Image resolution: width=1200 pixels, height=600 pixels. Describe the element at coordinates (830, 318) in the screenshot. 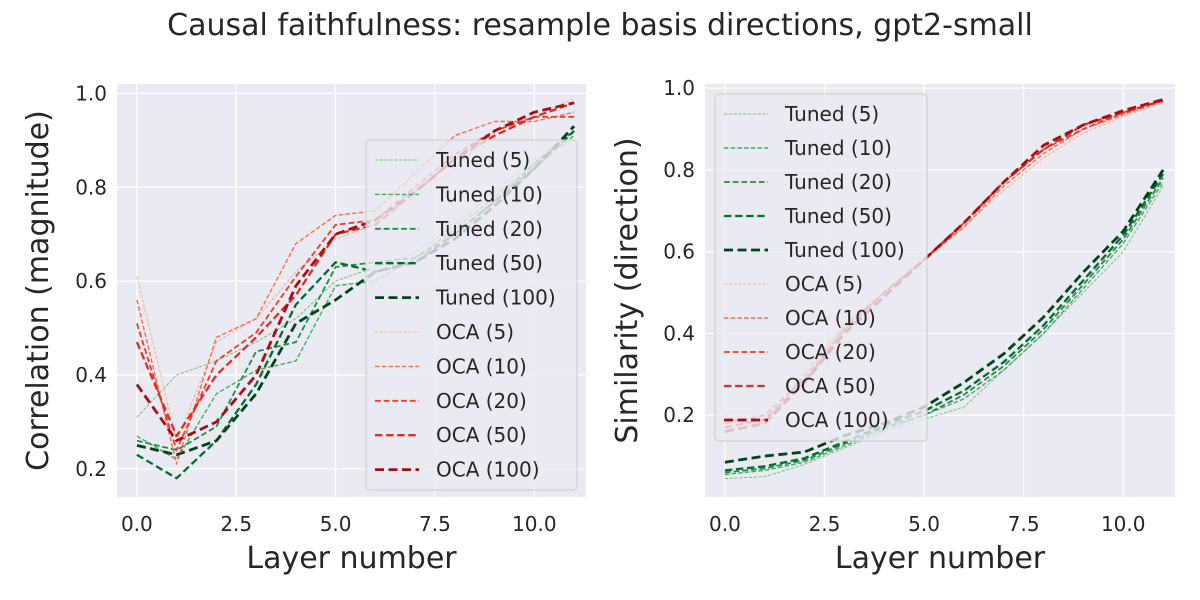

I see `chart2-legend-label: OCA (10)` at that location.